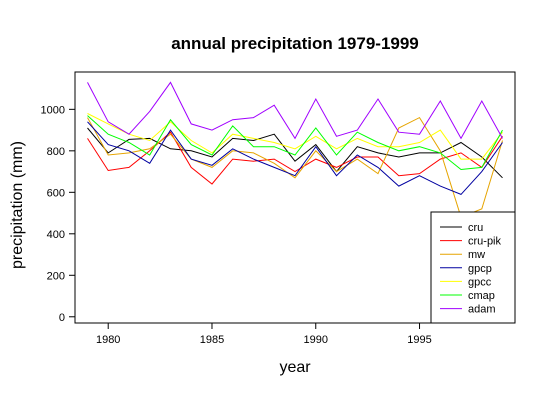 The image size is (550, 412). Describe the element at coordinates (316, 340) in the screenshot. I see `x-tick-label: 1990` at that location.